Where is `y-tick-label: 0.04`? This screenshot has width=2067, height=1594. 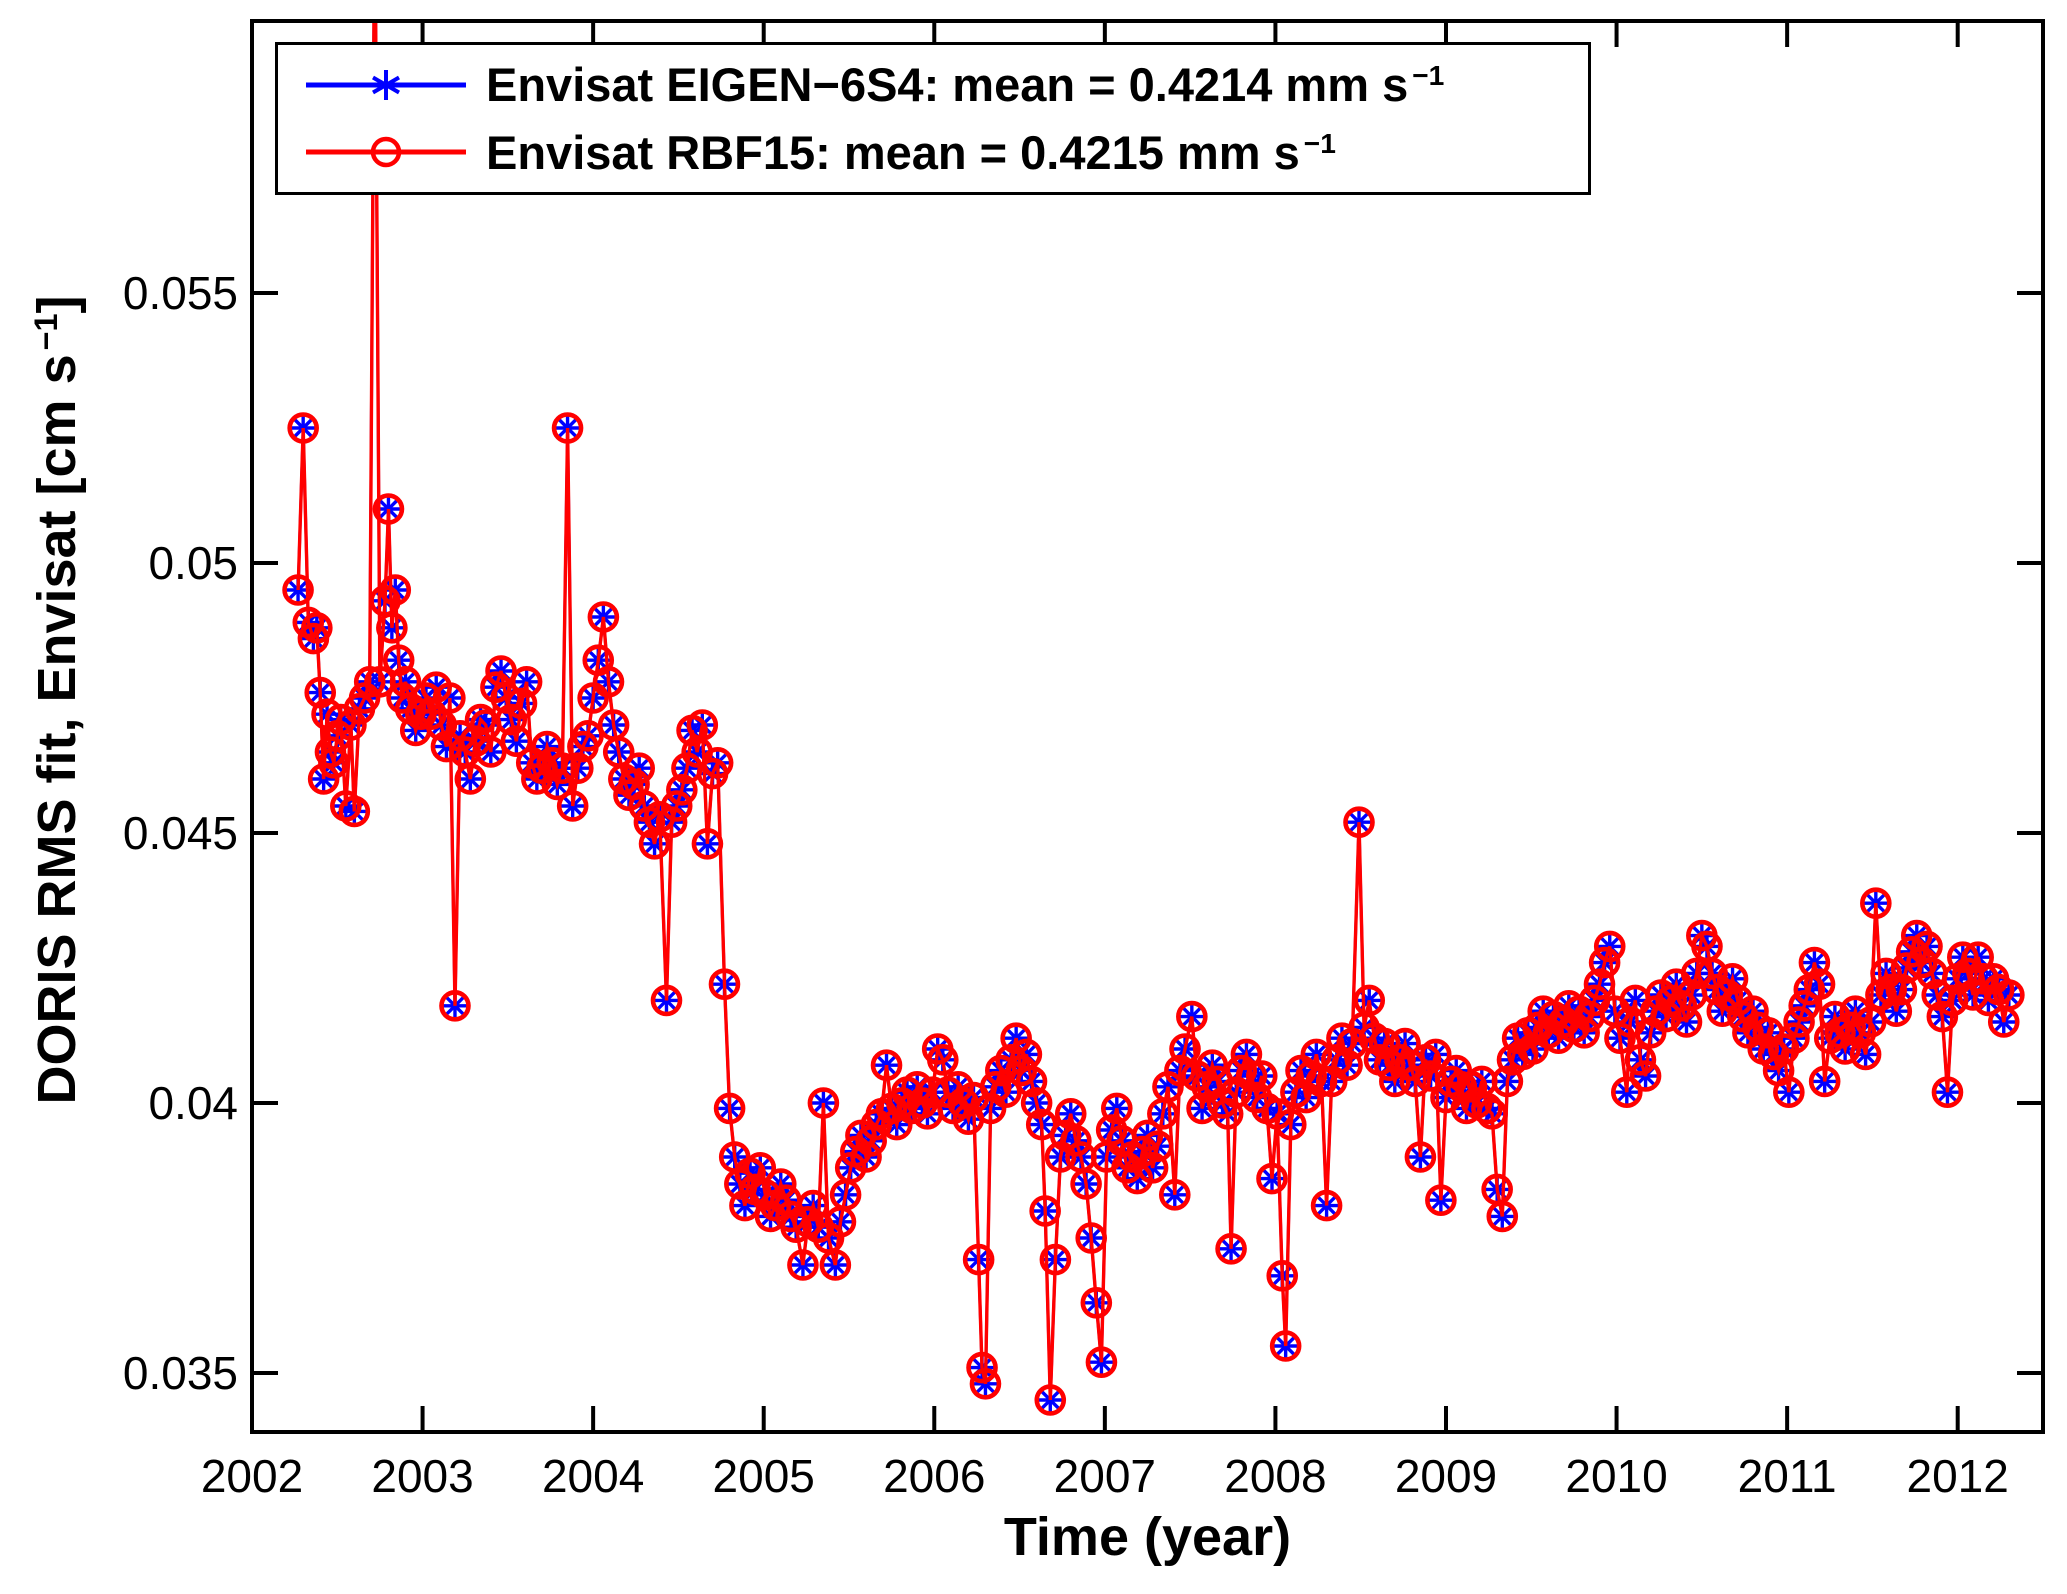
y-tick-label: 0.04 is located at coordinates (193, 1103).